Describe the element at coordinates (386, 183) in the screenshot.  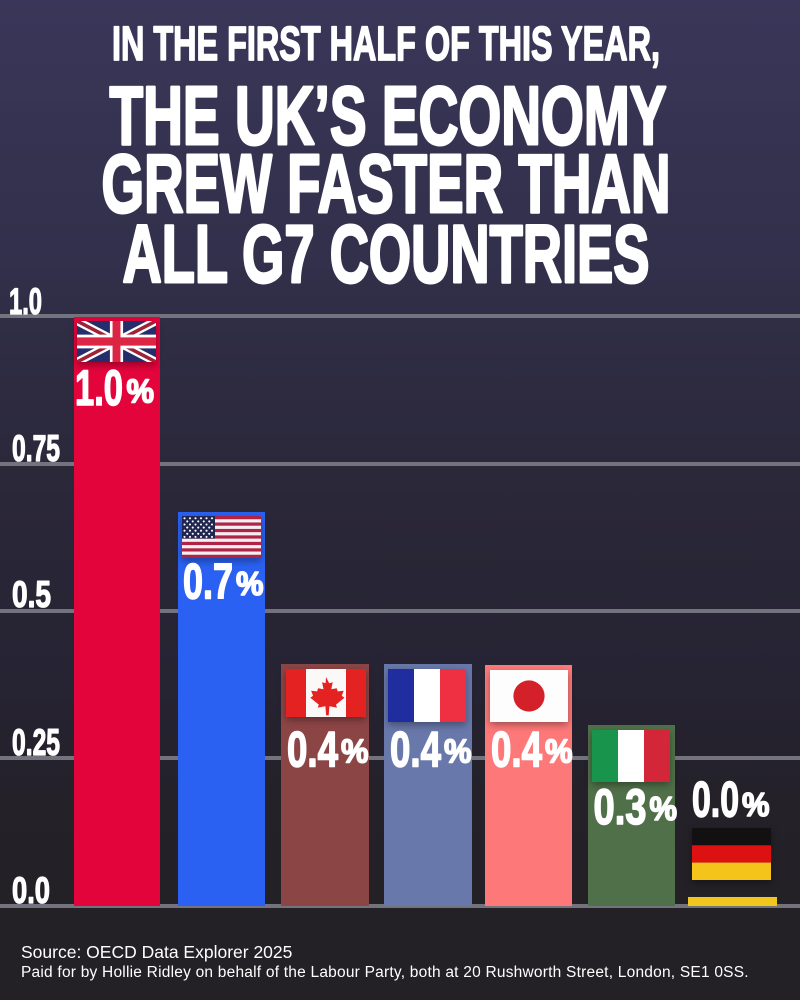
I see `svg-text: GREW FASTER THAN` at that location.